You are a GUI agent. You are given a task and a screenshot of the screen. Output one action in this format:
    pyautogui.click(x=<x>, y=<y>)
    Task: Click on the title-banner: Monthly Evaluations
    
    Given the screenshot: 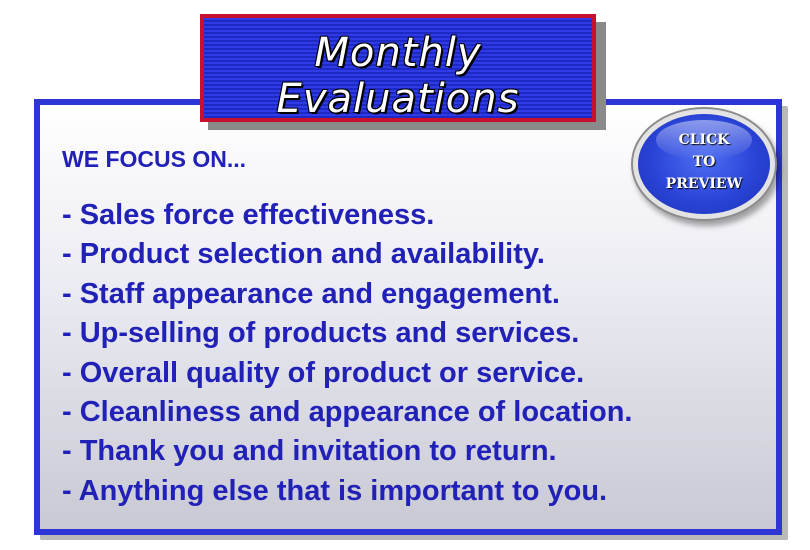 What is the action you would take?
    pyautogui.click(x=398, y=68)
    